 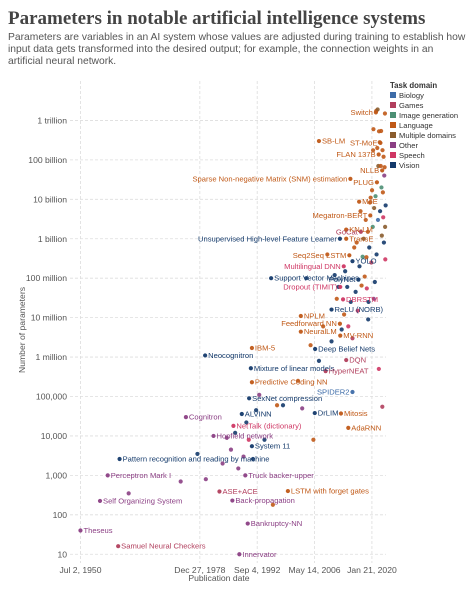 What do you see at coordinates (342, 279) in the screenshot?
I see `data-label: PolyNet` at bounding box center [342, 279].